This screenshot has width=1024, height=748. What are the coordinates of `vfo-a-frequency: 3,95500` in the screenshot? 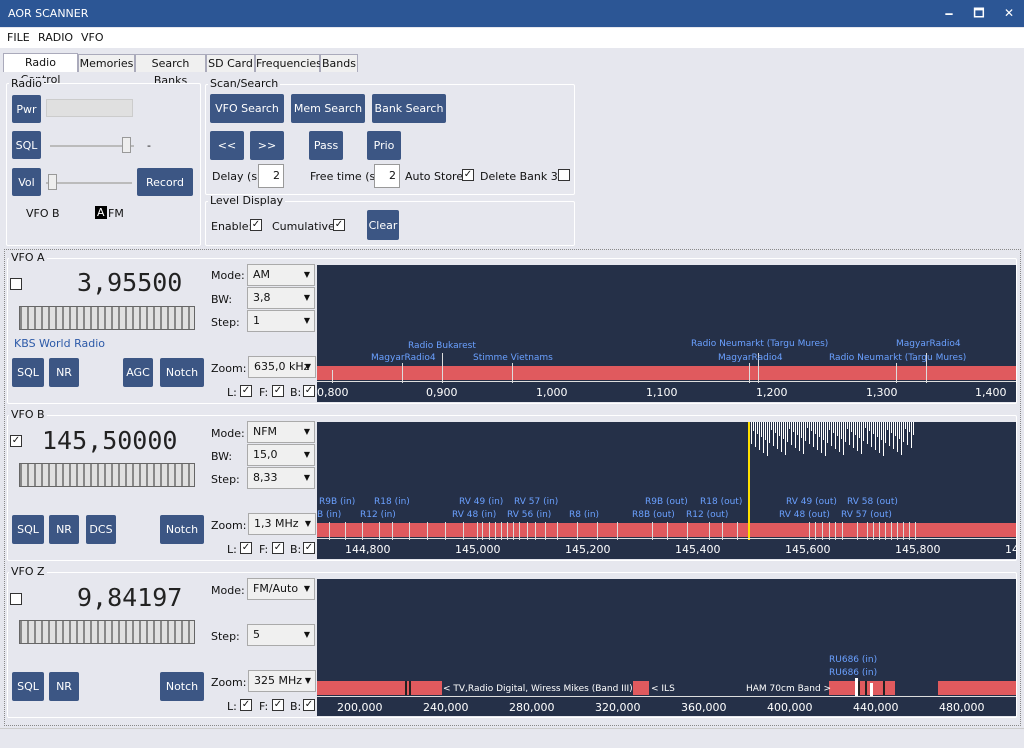 It's located at (130, 282).